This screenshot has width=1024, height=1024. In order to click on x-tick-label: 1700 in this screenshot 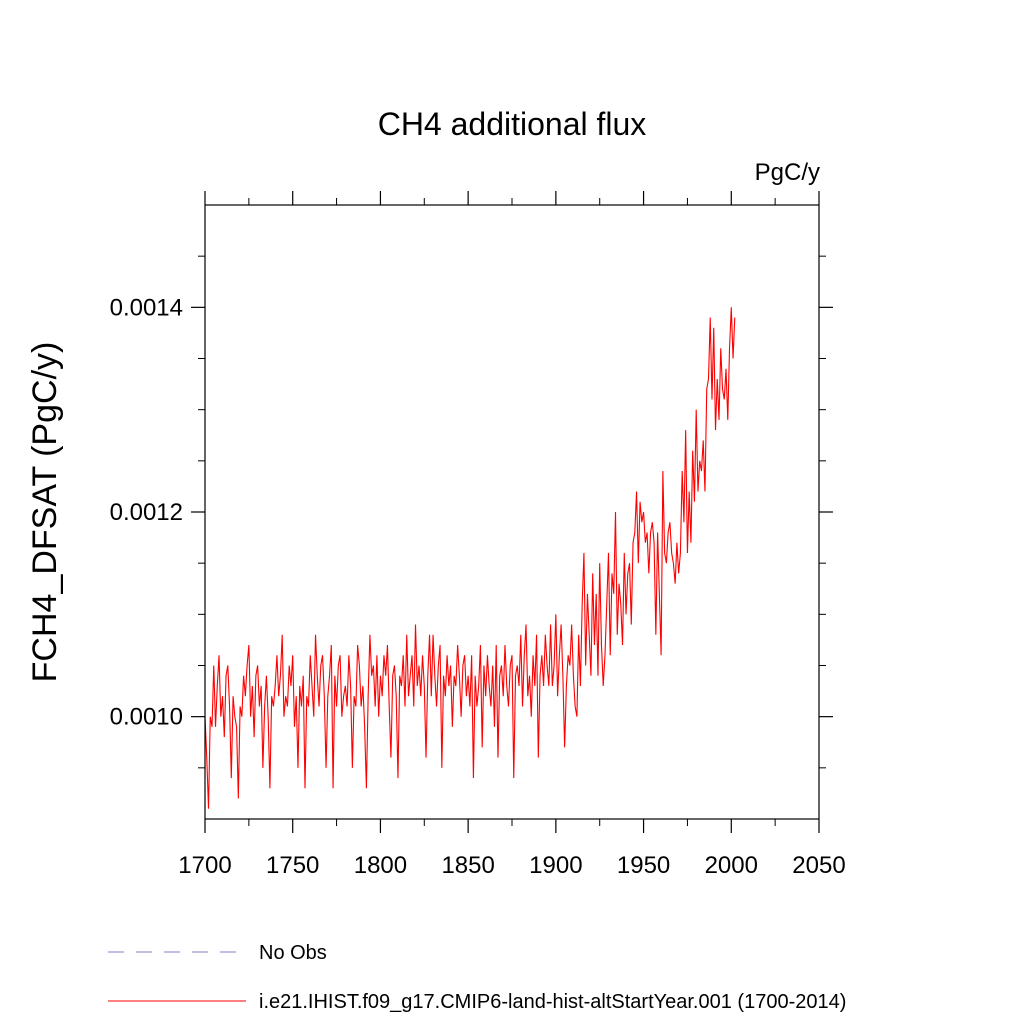, I will do `click(204, 865)`.